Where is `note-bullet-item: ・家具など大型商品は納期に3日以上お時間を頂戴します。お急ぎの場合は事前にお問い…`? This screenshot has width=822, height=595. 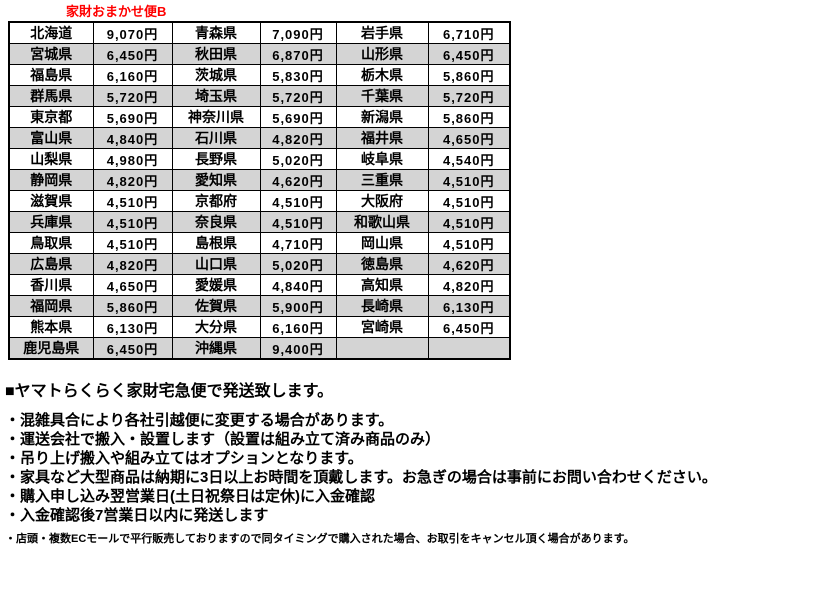
note-bullet-item: ・家具など大型商品は納期に3日以上お時間を頂戴します。お急ぎの場合は事前にお問い… is located at coordinates (361, 477).